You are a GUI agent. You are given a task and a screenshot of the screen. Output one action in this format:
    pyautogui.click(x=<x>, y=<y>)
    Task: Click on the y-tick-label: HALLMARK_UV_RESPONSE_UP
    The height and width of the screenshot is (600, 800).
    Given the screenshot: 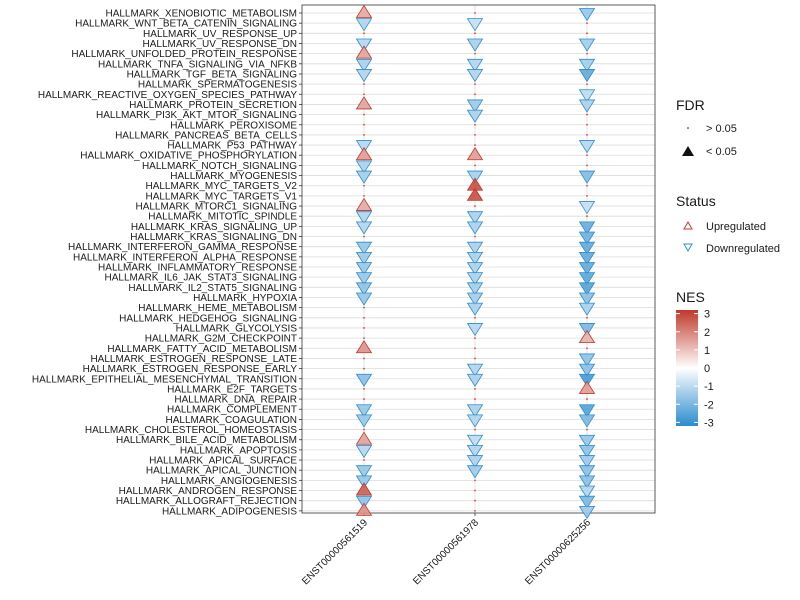 What is the action you would take?
    pyautogui.click(x=220, y=34)
    